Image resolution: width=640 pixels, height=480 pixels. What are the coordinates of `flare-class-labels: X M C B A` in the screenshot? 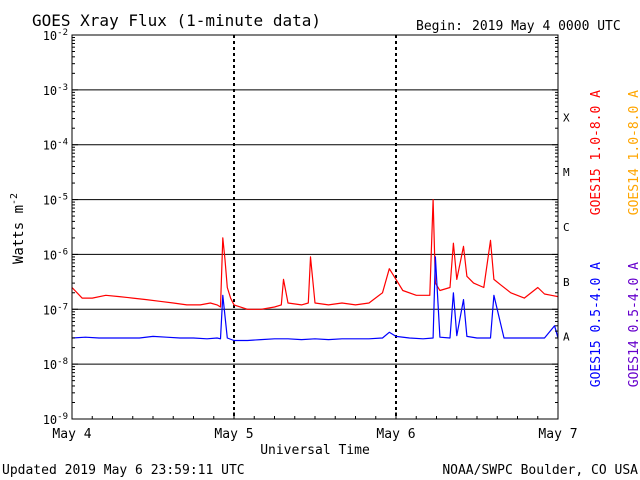 It's located at (566, 227).